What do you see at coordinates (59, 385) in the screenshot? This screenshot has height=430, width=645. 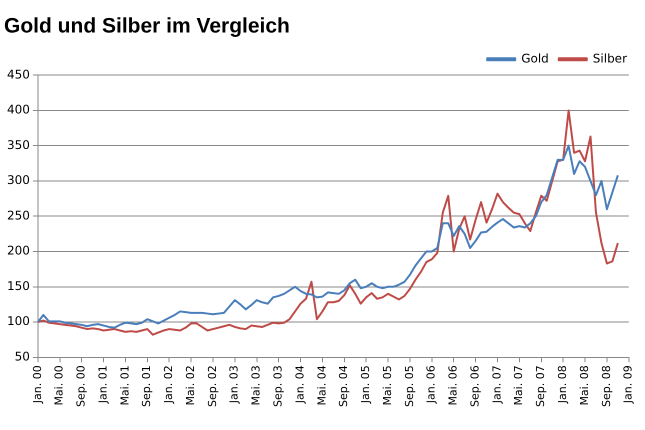 I see `x-tick-label: Mai. 00` at bounding box center [59, 385].